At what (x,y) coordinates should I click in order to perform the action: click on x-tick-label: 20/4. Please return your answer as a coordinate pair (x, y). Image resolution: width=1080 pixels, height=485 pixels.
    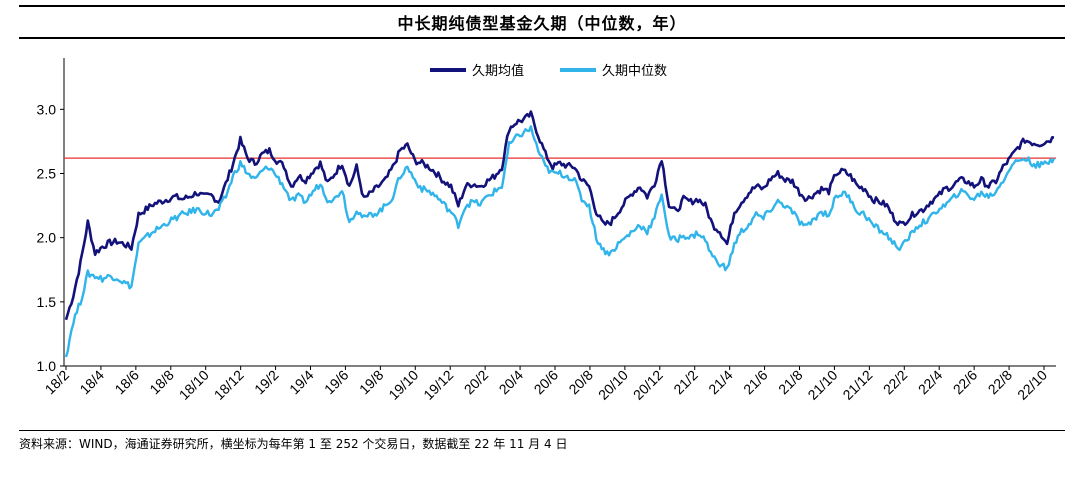
    Looking at the image, I should click on (511, 382).